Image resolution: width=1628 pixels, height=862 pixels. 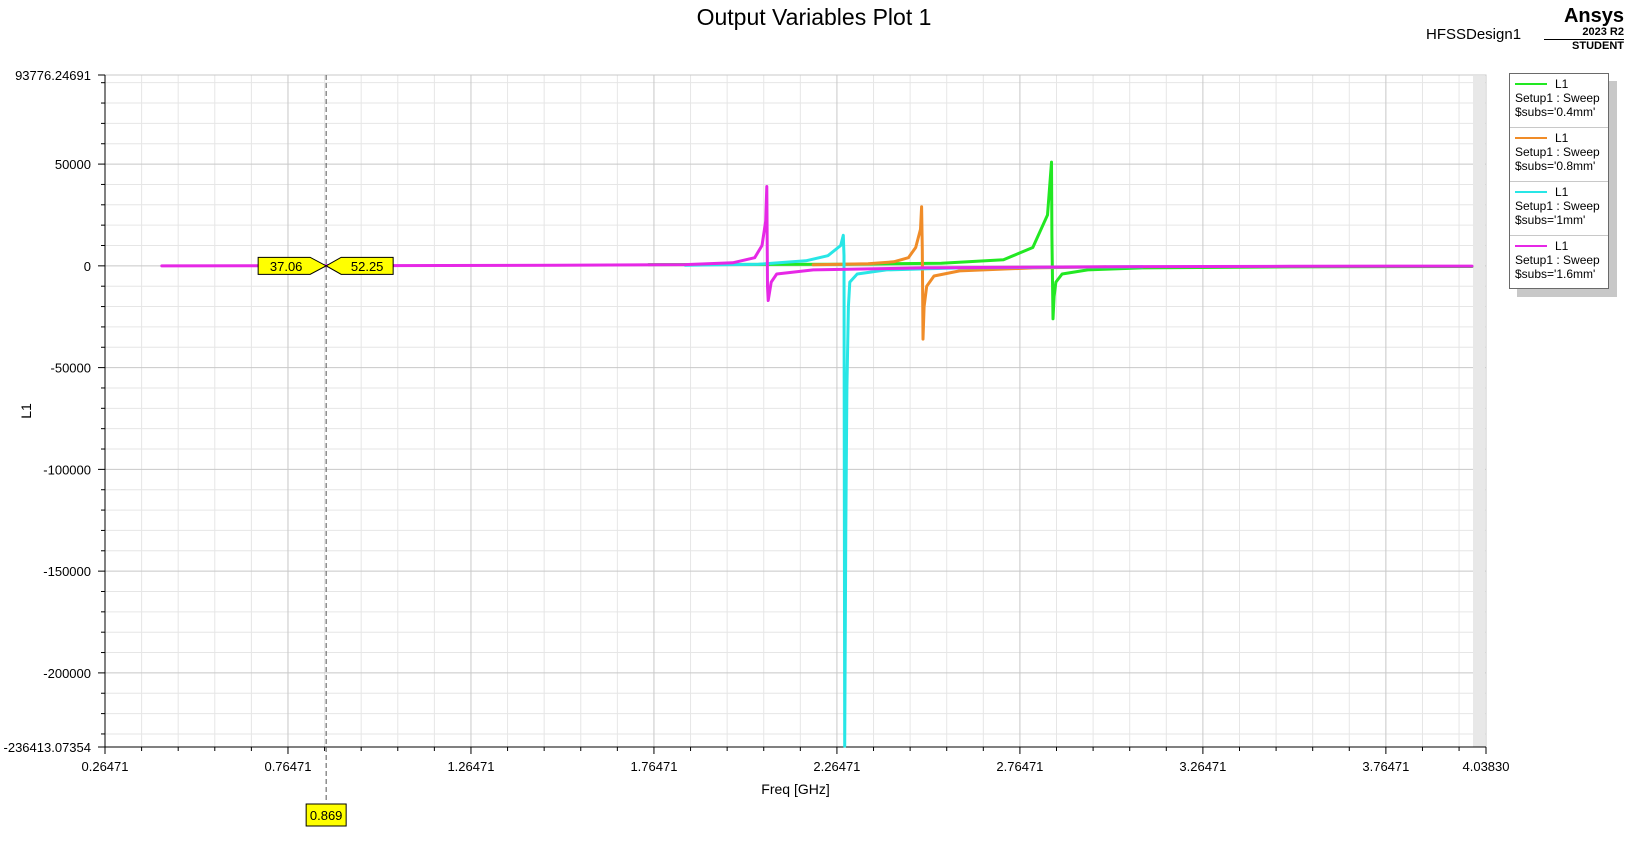 I want to click on y-tick-label: 0, so click(x=87, y=266).